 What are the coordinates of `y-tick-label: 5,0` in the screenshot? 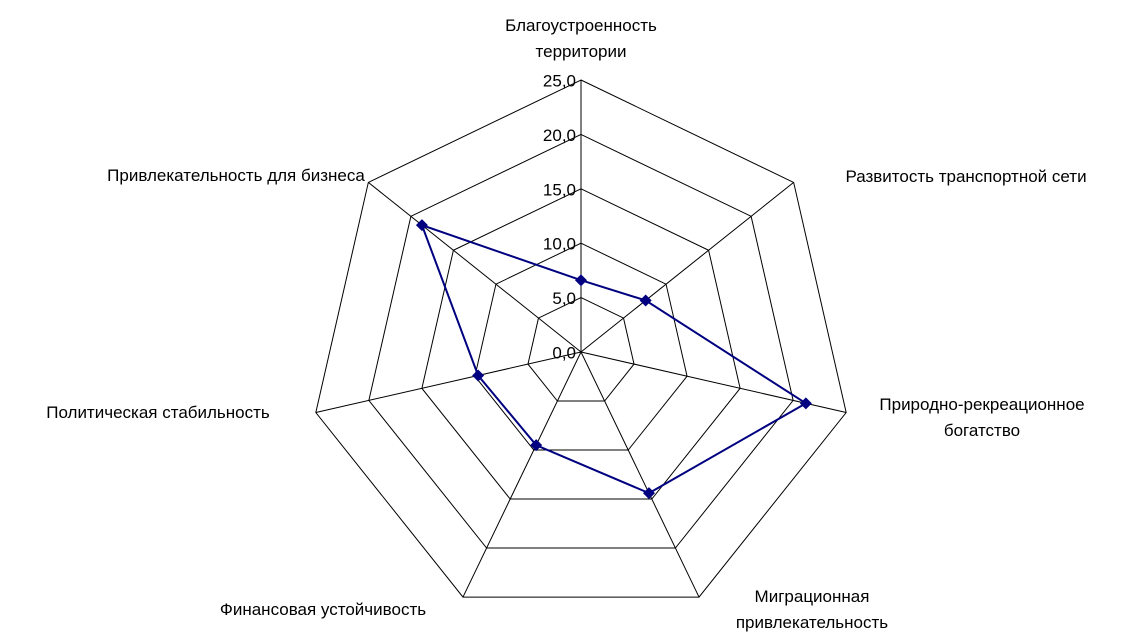 It's located at (564, 298).